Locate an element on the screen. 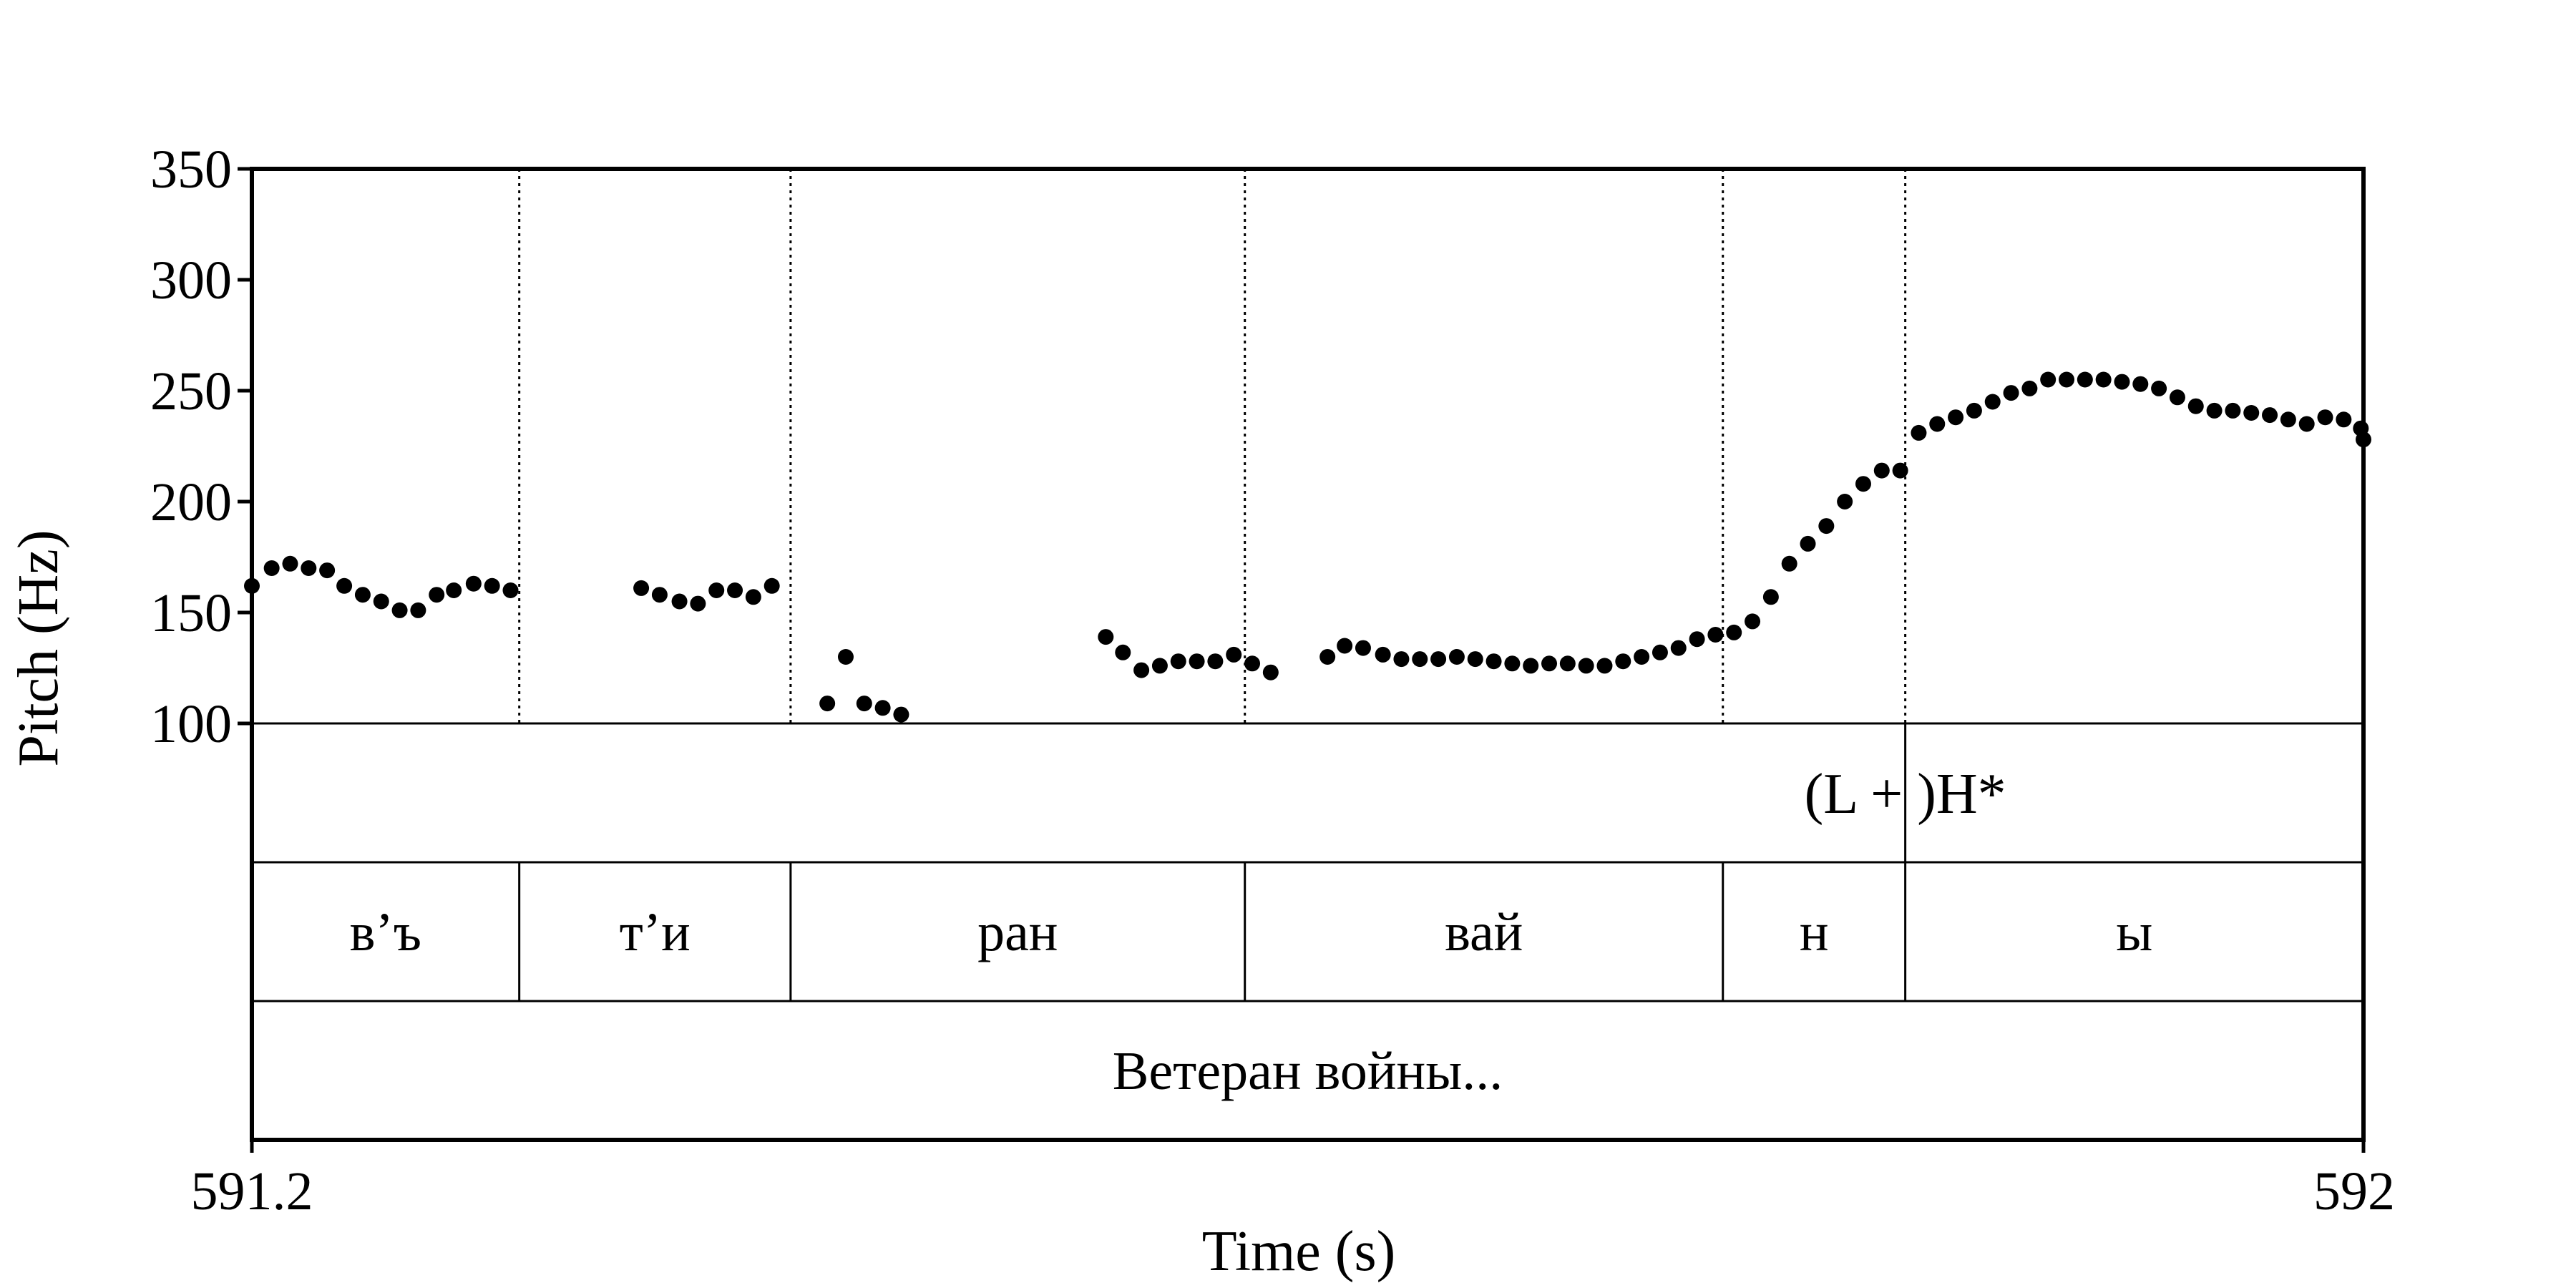 This screenshot has width=2576, height=1288. syllable-label: т’и is located at coordinates (655, 932).